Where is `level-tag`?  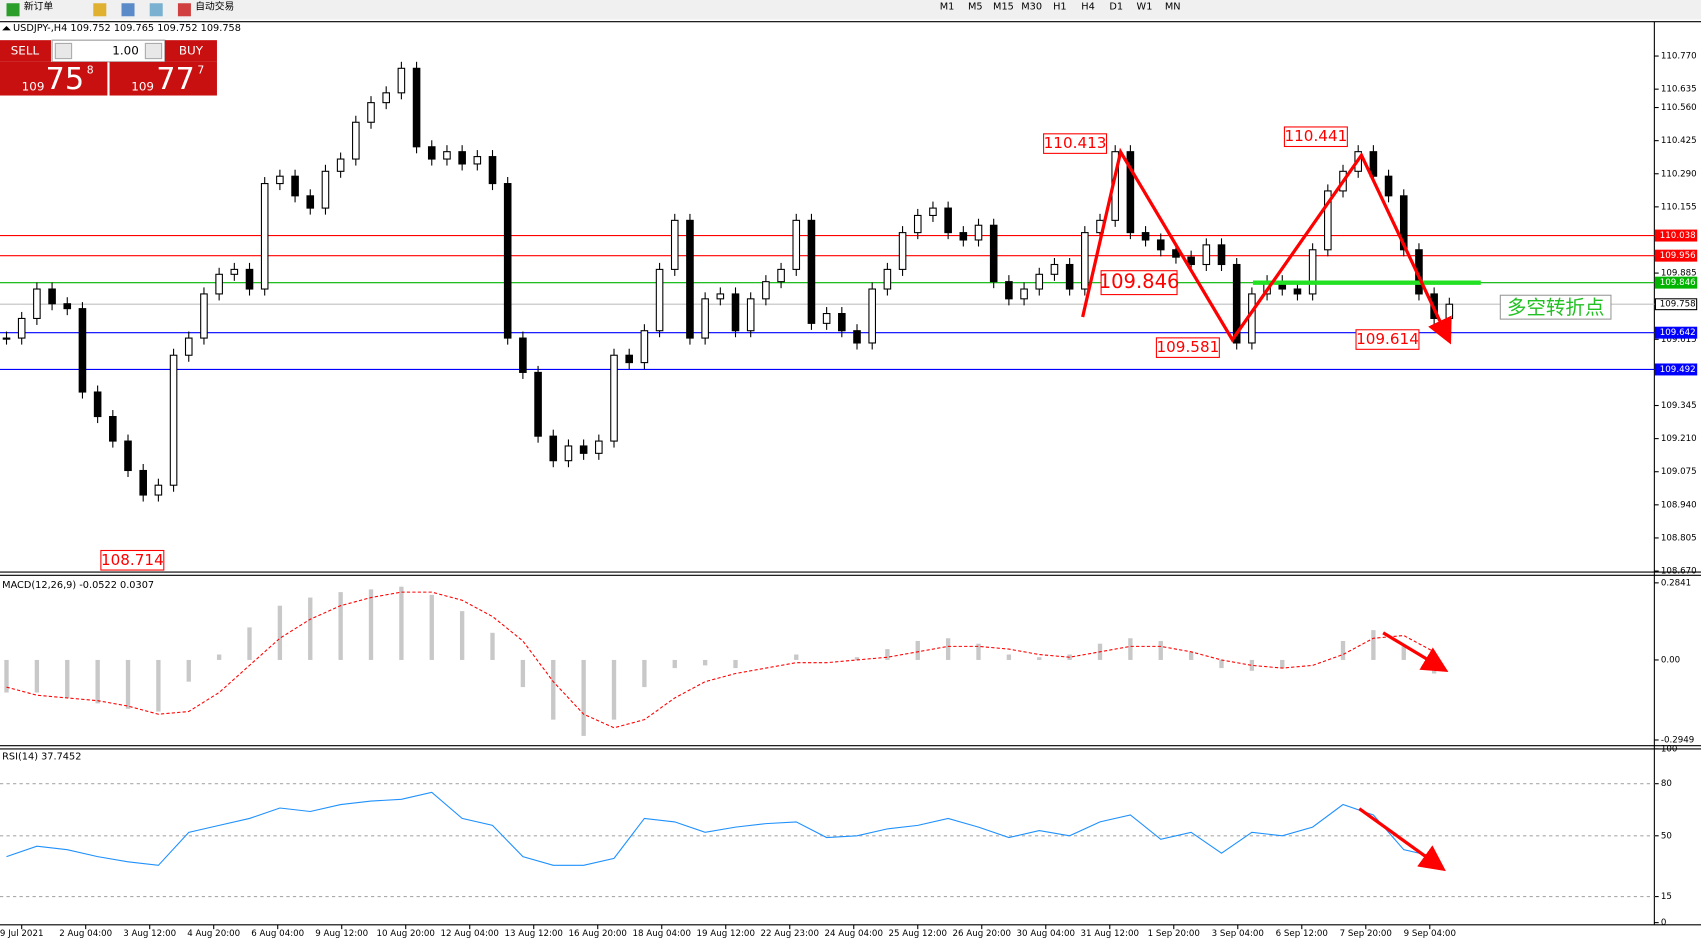 level-tag is located at coordinates (1676, 255).